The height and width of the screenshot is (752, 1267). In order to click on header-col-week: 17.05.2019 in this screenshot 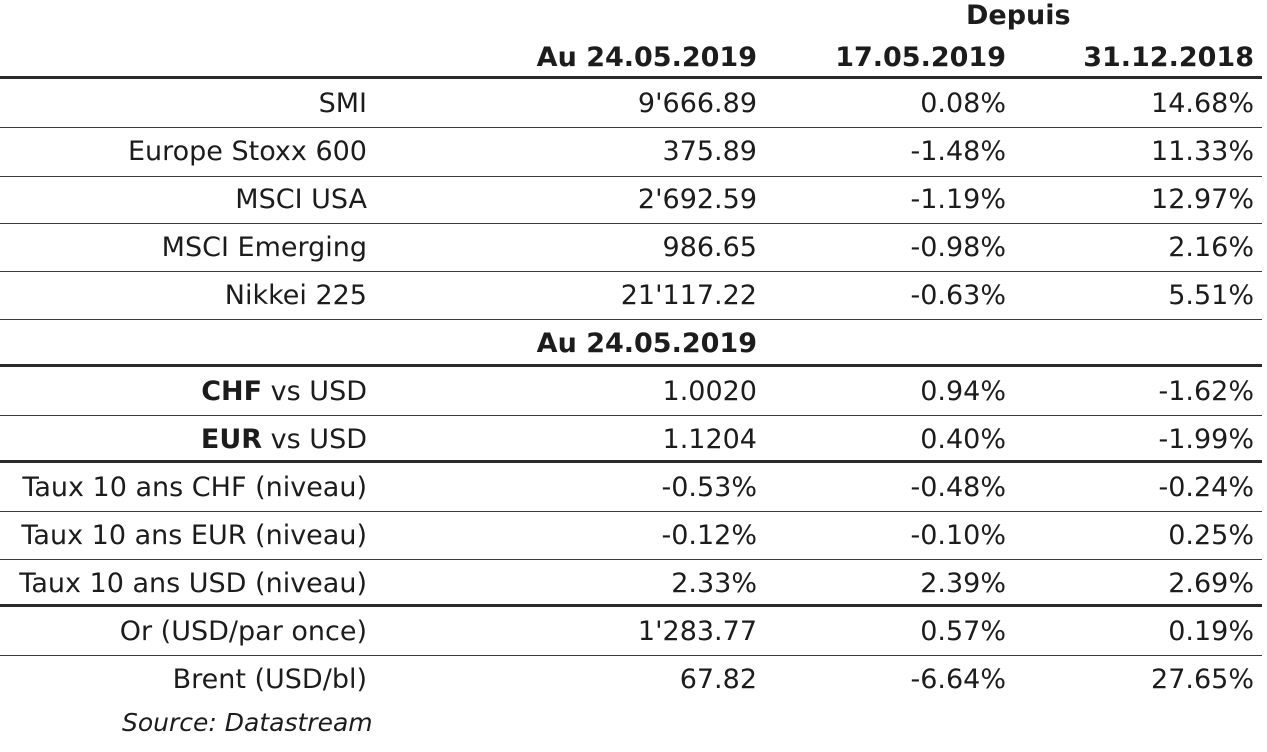, I will do `click(920, 57)`.